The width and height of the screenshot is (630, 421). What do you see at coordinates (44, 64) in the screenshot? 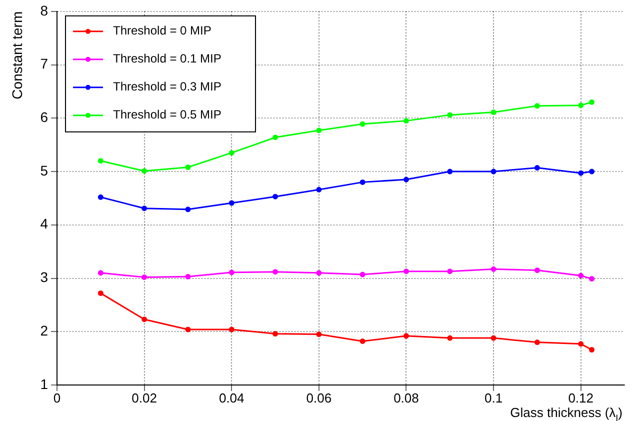
I see `y-tick-label: 7` at bounding box center [44, 64].